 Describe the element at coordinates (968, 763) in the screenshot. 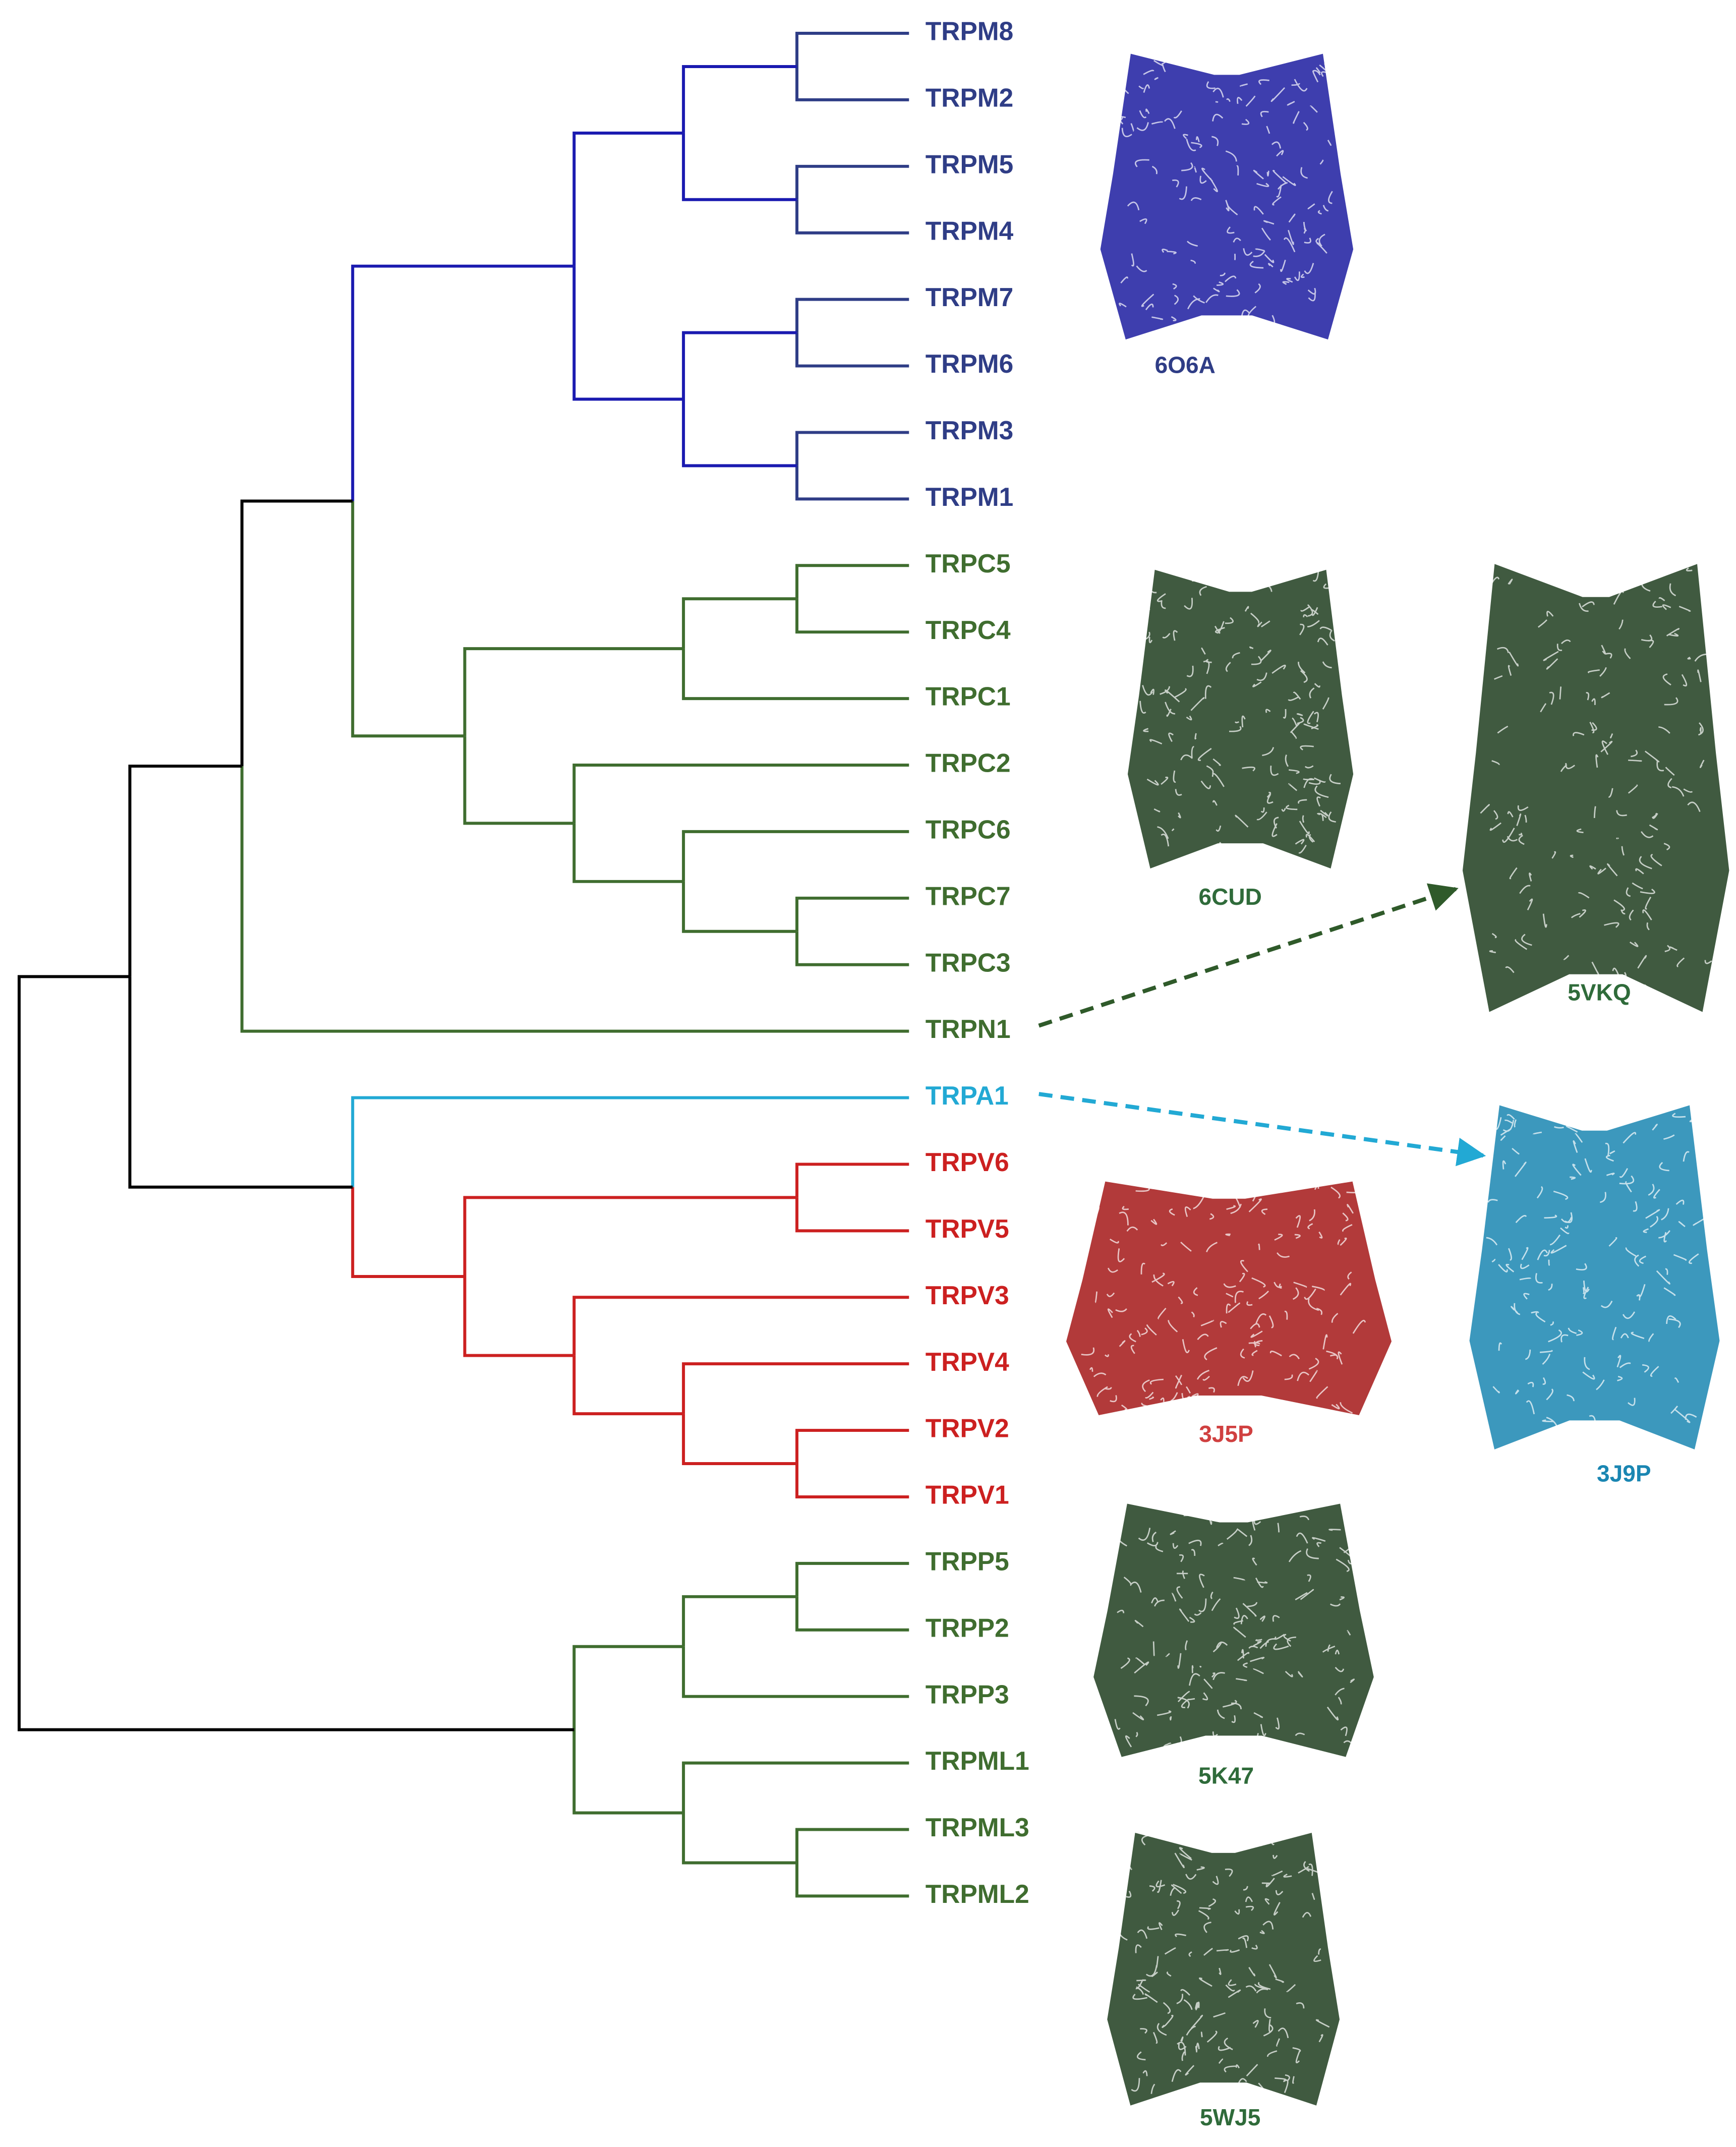

I see `leaf-label: TRPC2` at that location.